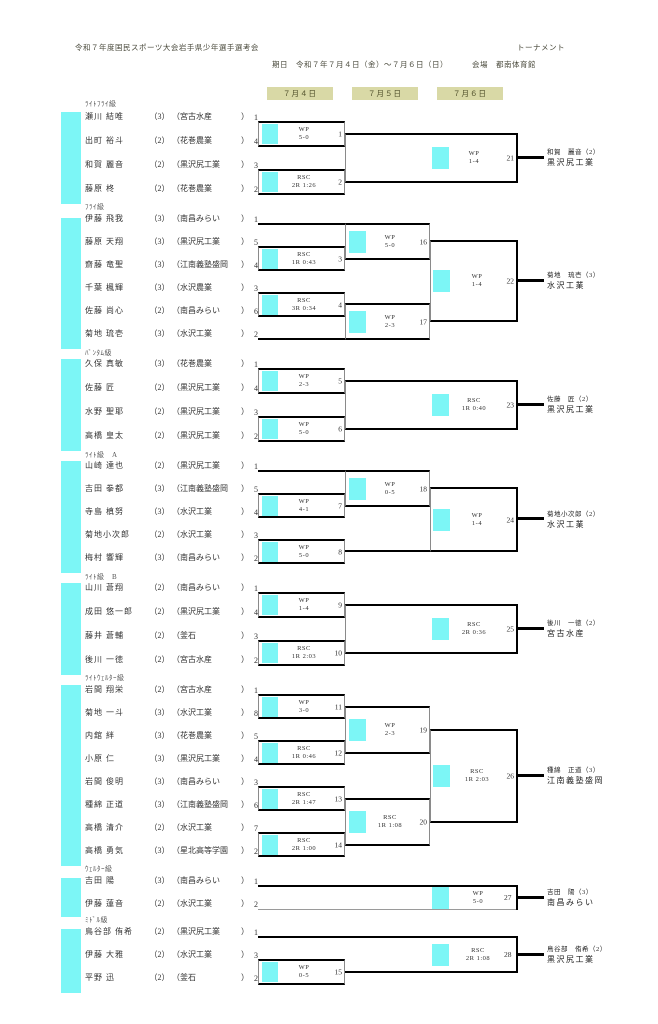 Image resolution: width=658 pixels, height=1024 pixels. What do you see at coordinates (104, 557) in the screenshot?
I see `competitor-name: 梅村 響輝` at bounding box center [104, 557].